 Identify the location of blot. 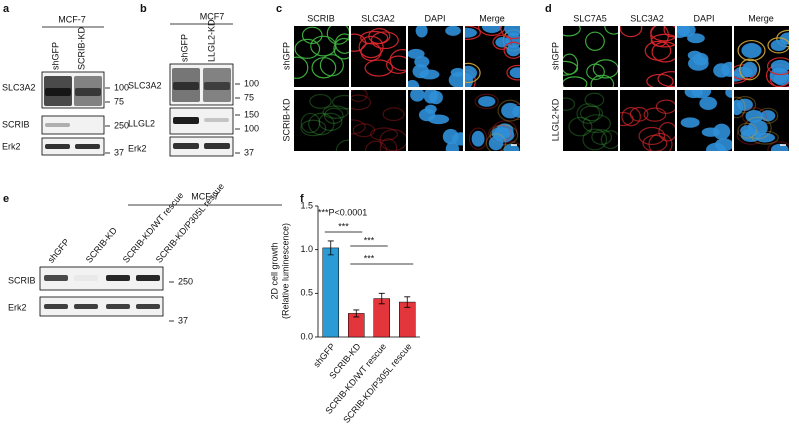
(201, 146).